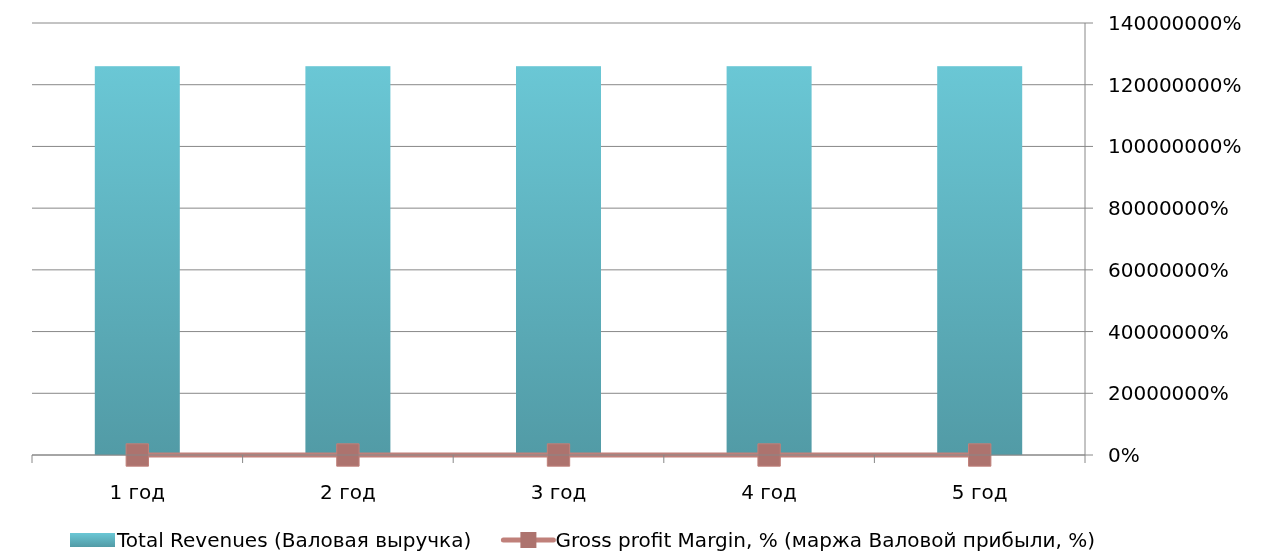 This screenshot has width=1270, height=556. I want to click on y2-tick-label: 0%, so click(1124, 455).